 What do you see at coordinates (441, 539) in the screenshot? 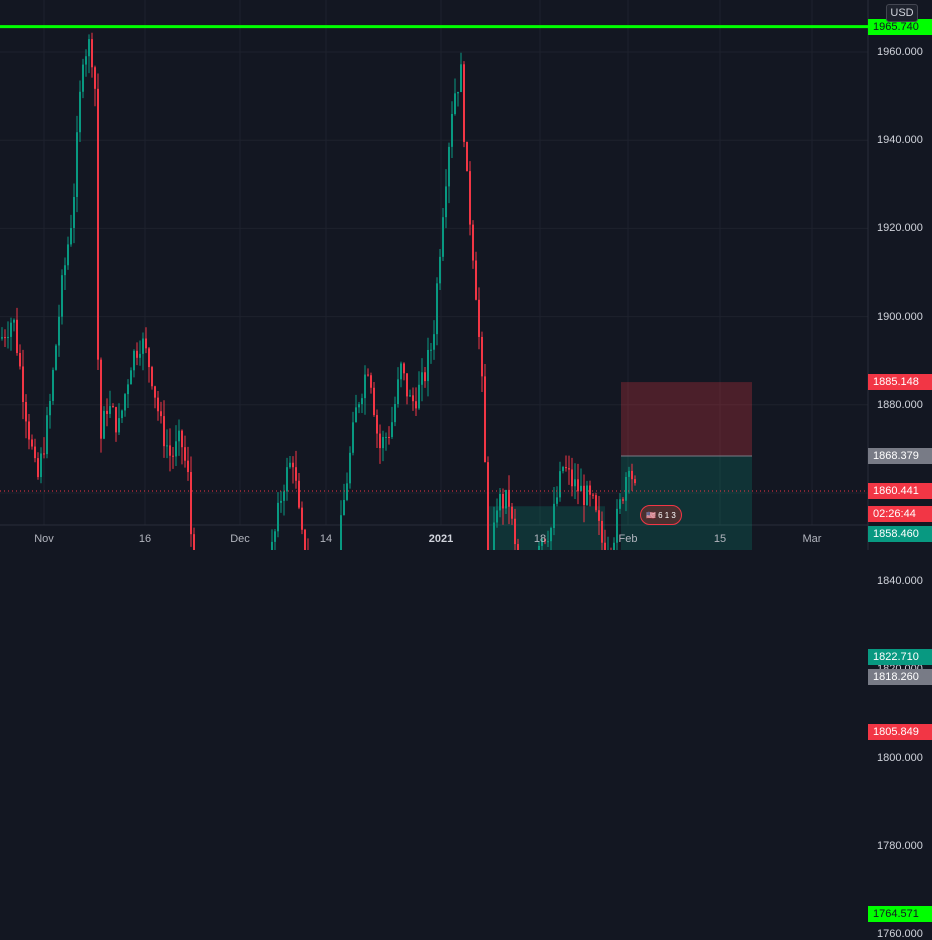
I see `time-tick-label: 2021` at bounding box center [441, 539].